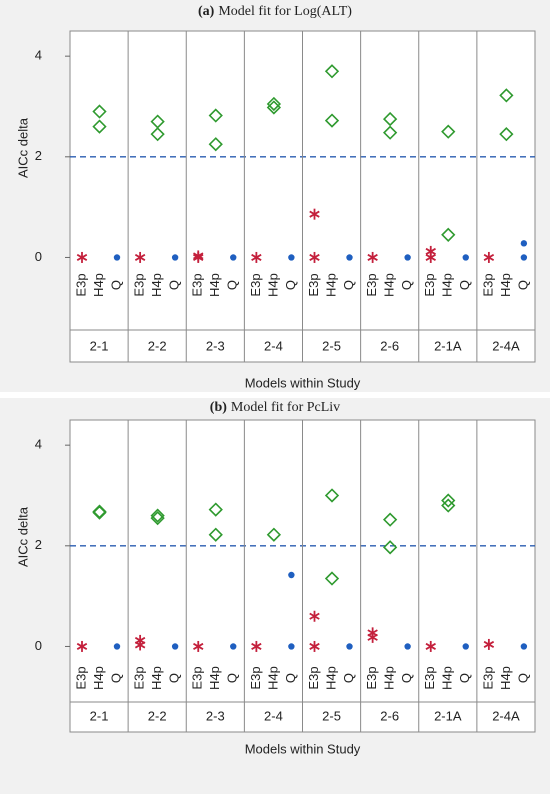  Describe the element at coordinates (218, 407) in the screenshot. I see `panel-label: (b)` at that location.